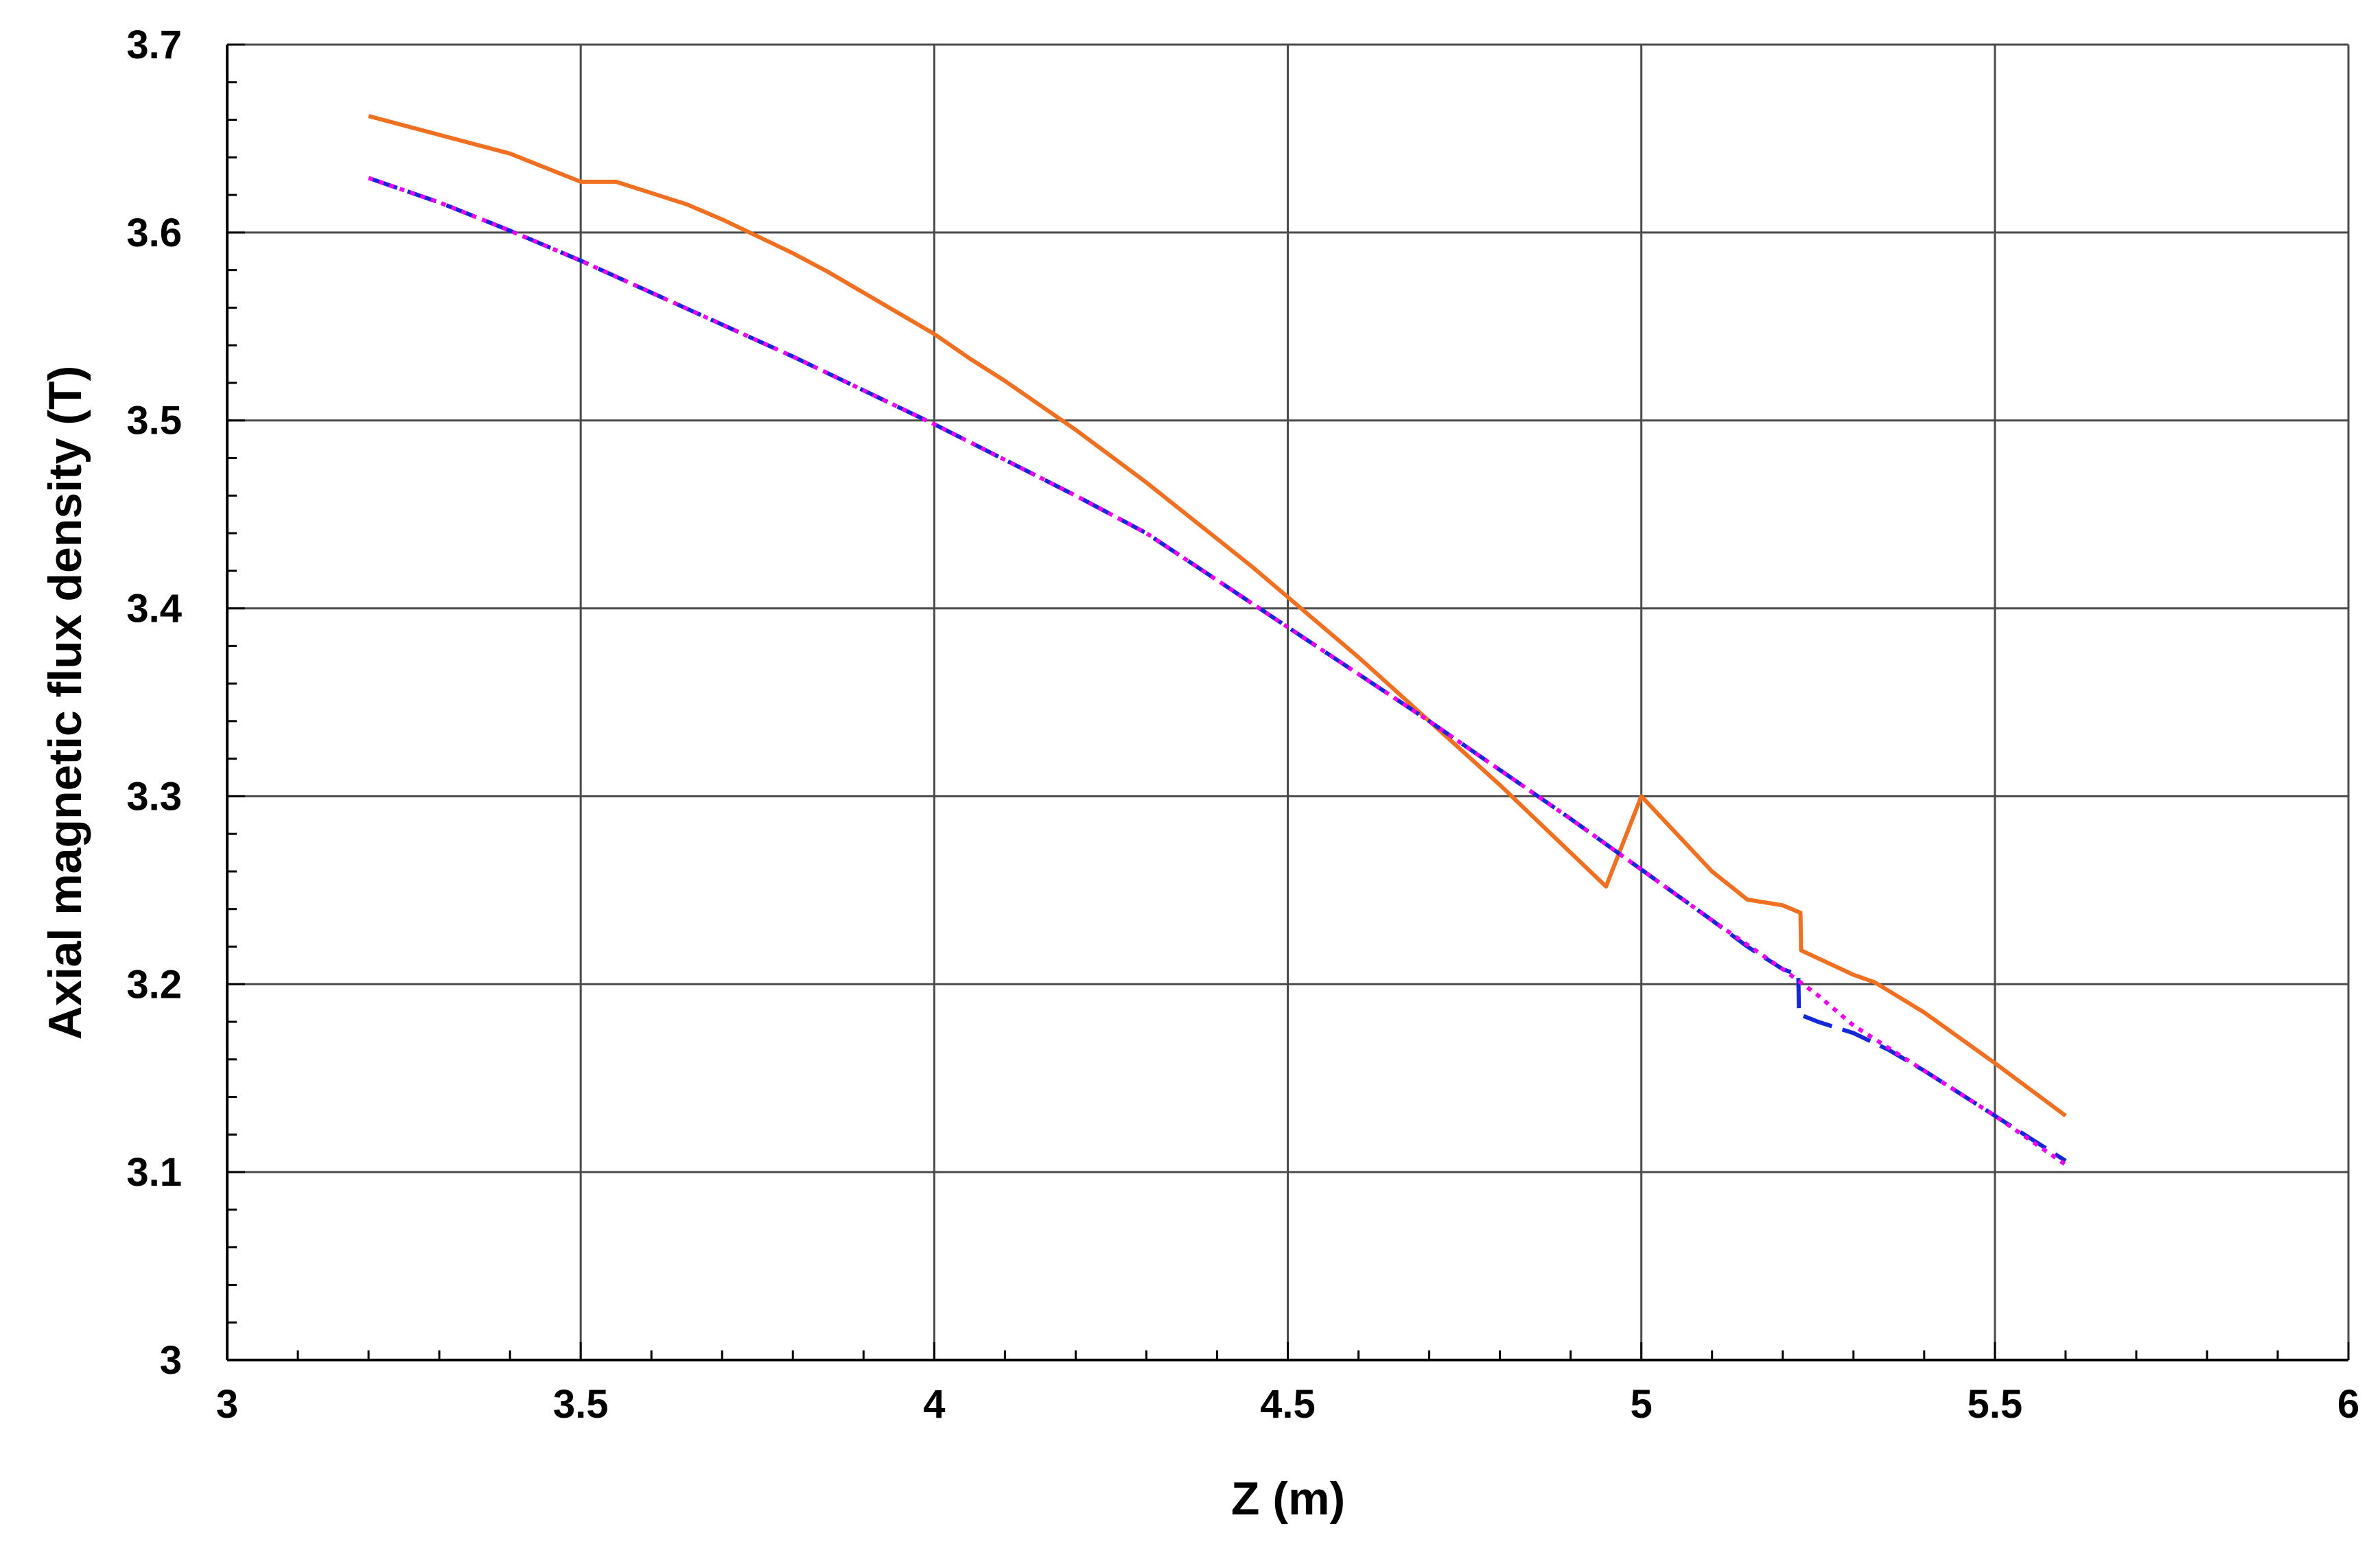 The height and width of the screenshot is (1546, 2380). Describe the element at coordinates (154, 45) in the screenshot. I see `y-tick-label: 3.7` at that location.